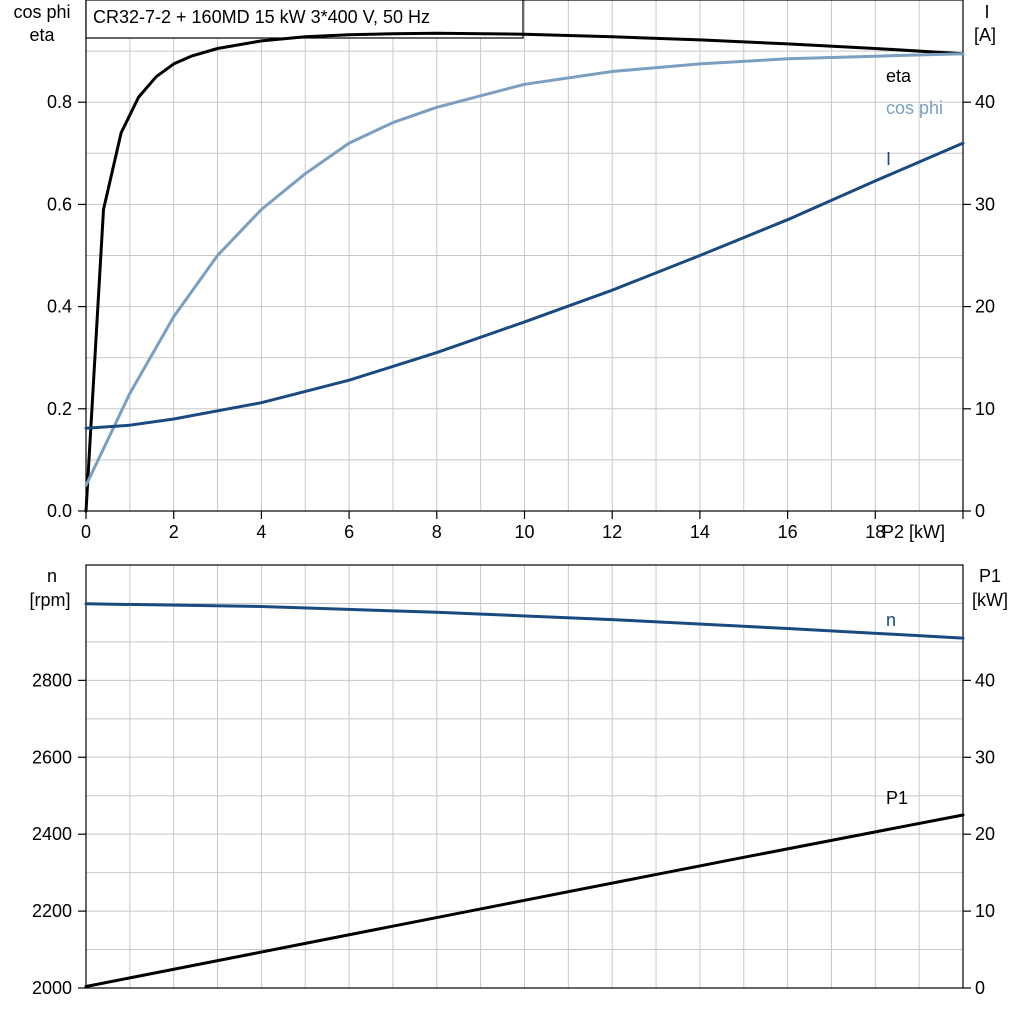 This screenshot has width=1024, height=1029. Describe the element at coordinates (700, 532) in the screenshot. I see `x-tick-label: 14` at that location.